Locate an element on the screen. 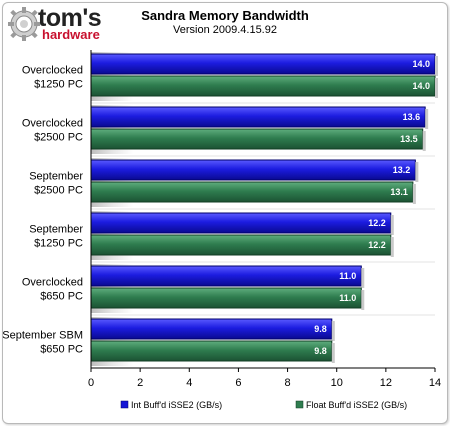 The height and width of the screenshot is (426, 450). x-tick-label: 4 is located at coordinates (189, 383).